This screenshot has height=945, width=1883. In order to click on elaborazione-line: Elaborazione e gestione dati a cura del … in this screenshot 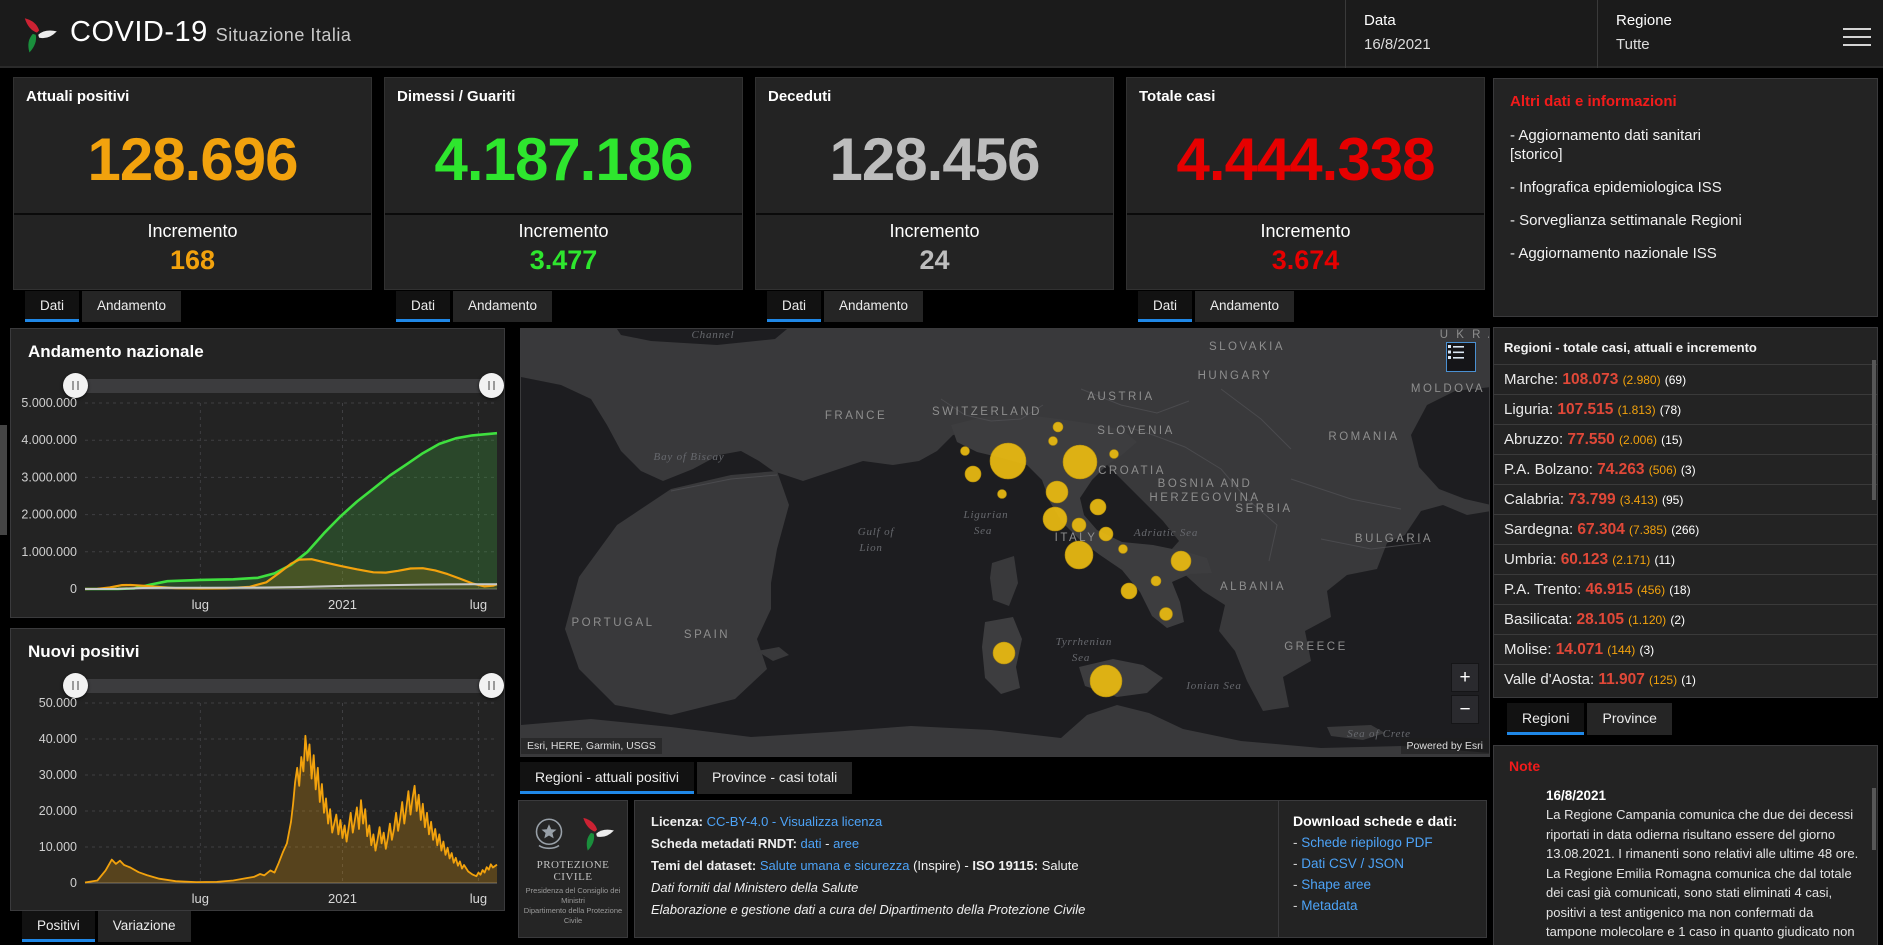, I will do `click(868, 909)`.